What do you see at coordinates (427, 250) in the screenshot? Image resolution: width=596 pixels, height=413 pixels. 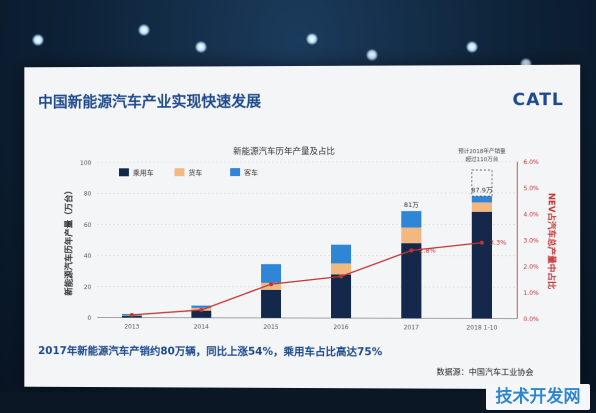 I see `data-label: 2.8%` at bounding box center [427, 250].